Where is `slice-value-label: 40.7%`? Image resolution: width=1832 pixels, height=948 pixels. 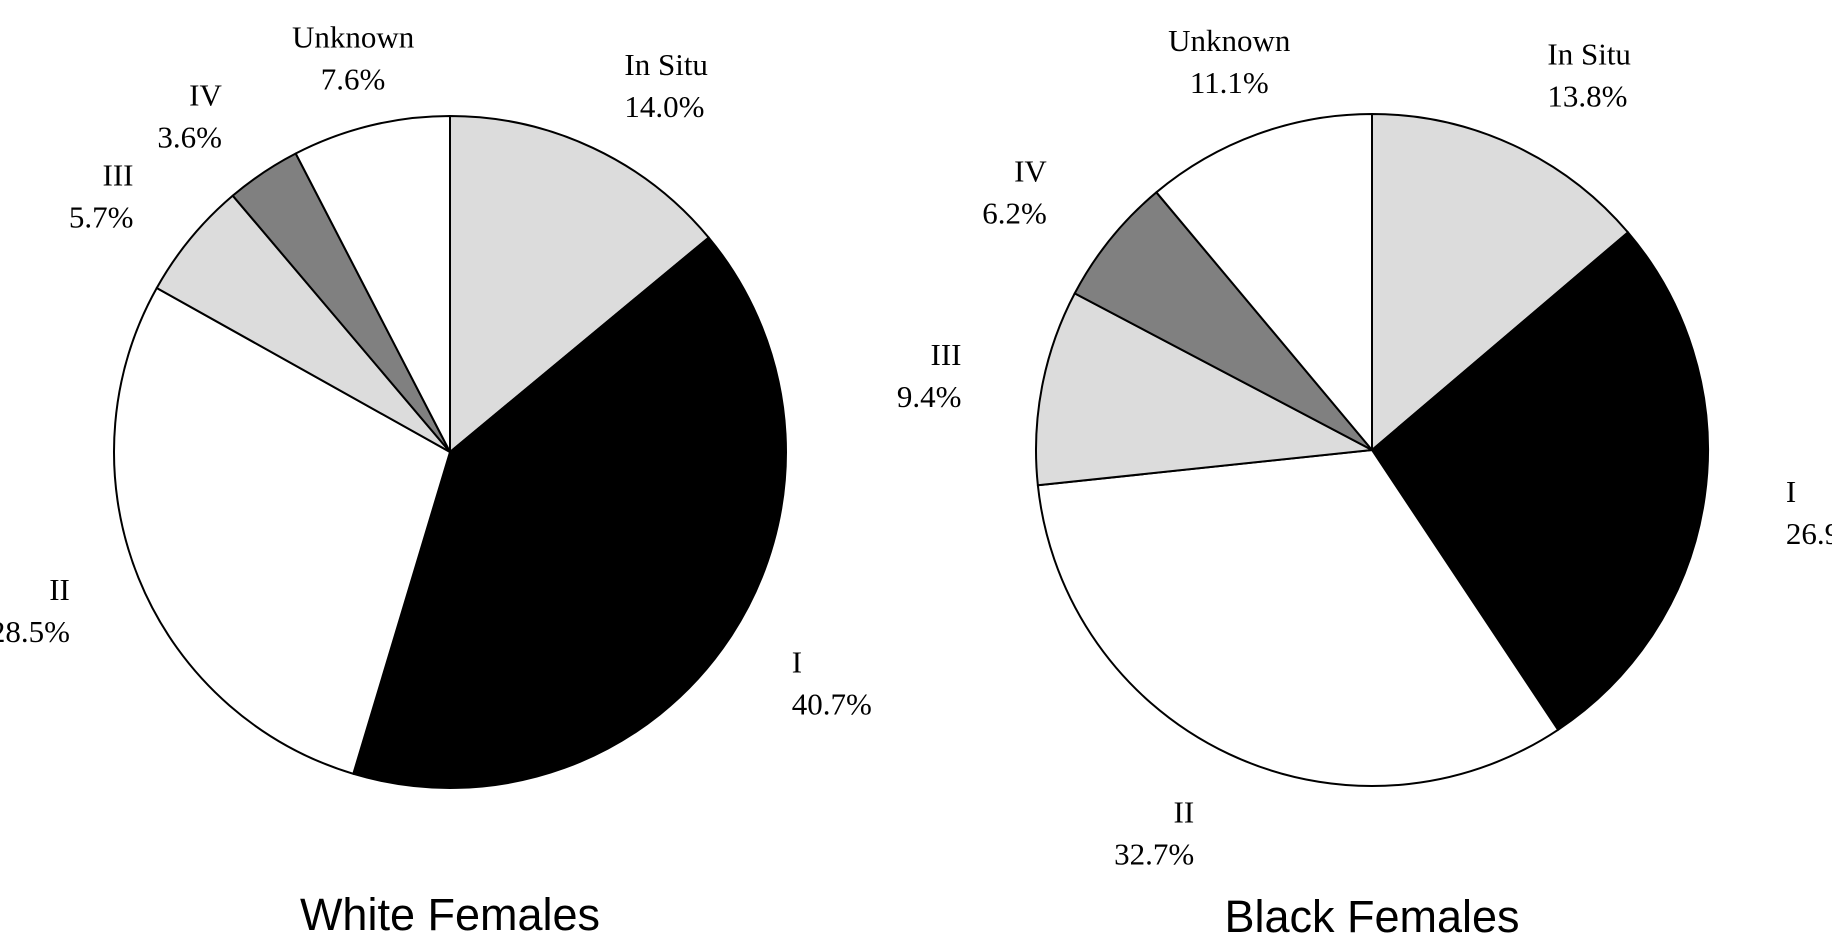 slice-value-label: 40.7% is located at coordinates (832, 704).